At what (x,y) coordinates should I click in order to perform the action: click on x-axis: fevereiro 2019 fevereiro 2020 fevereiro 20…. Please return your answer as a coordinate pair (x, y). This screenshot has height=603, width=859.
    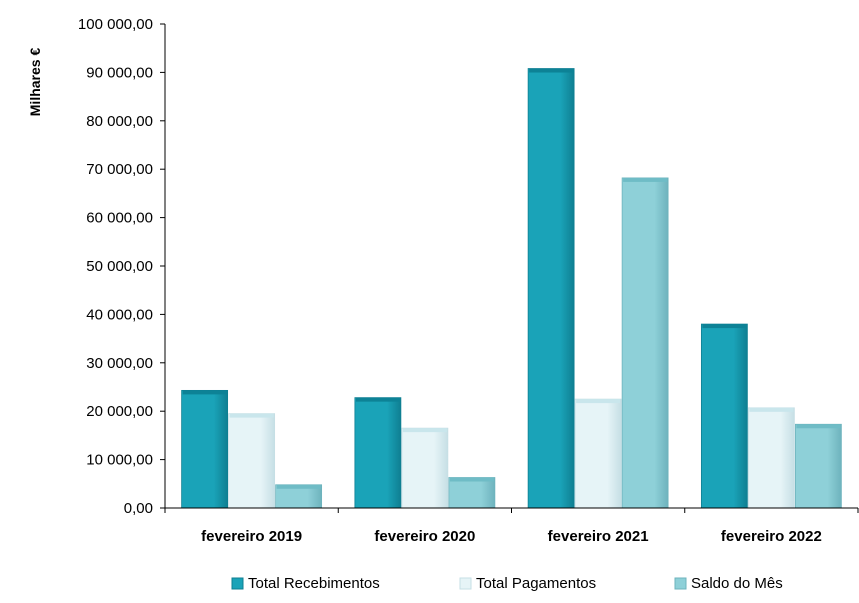
    Looking at the image, I should click on (511, 526).